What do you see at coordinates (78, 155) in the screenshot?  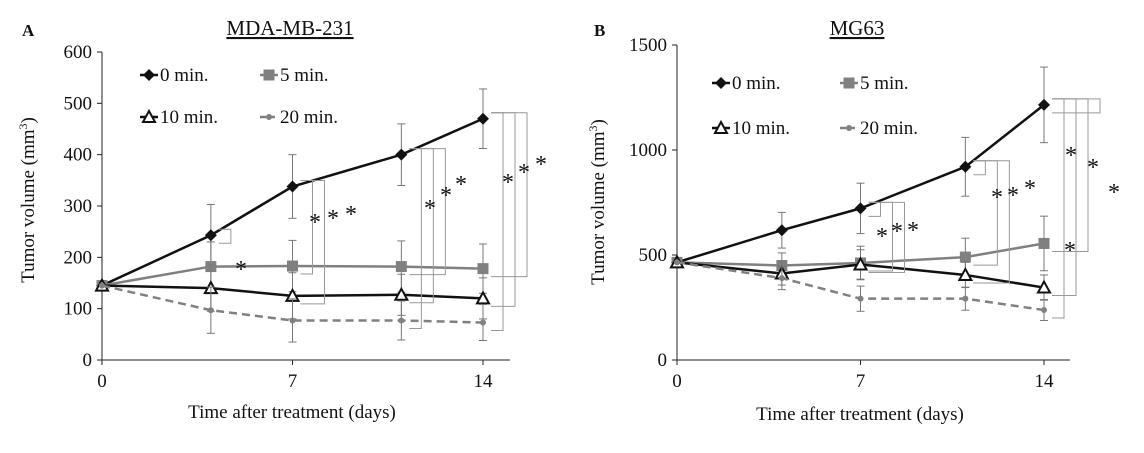 I see `y-tick-label: 400` at bounding box center [78, 155].